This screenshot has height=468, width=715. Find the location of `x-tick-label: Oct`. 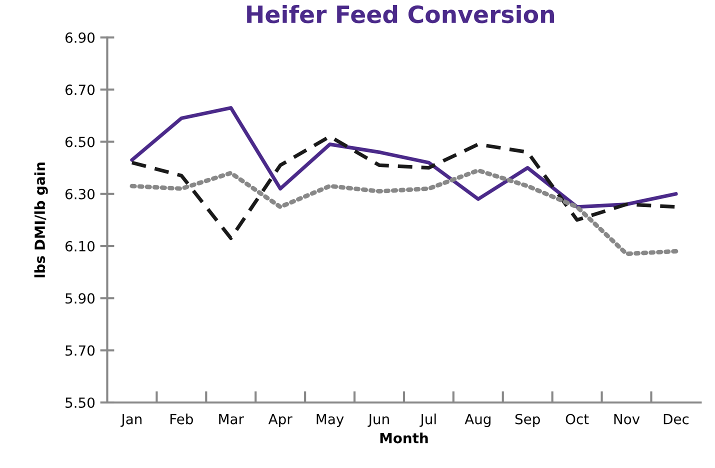

x-tick-label: Oct is located at coordinates (577, 419).